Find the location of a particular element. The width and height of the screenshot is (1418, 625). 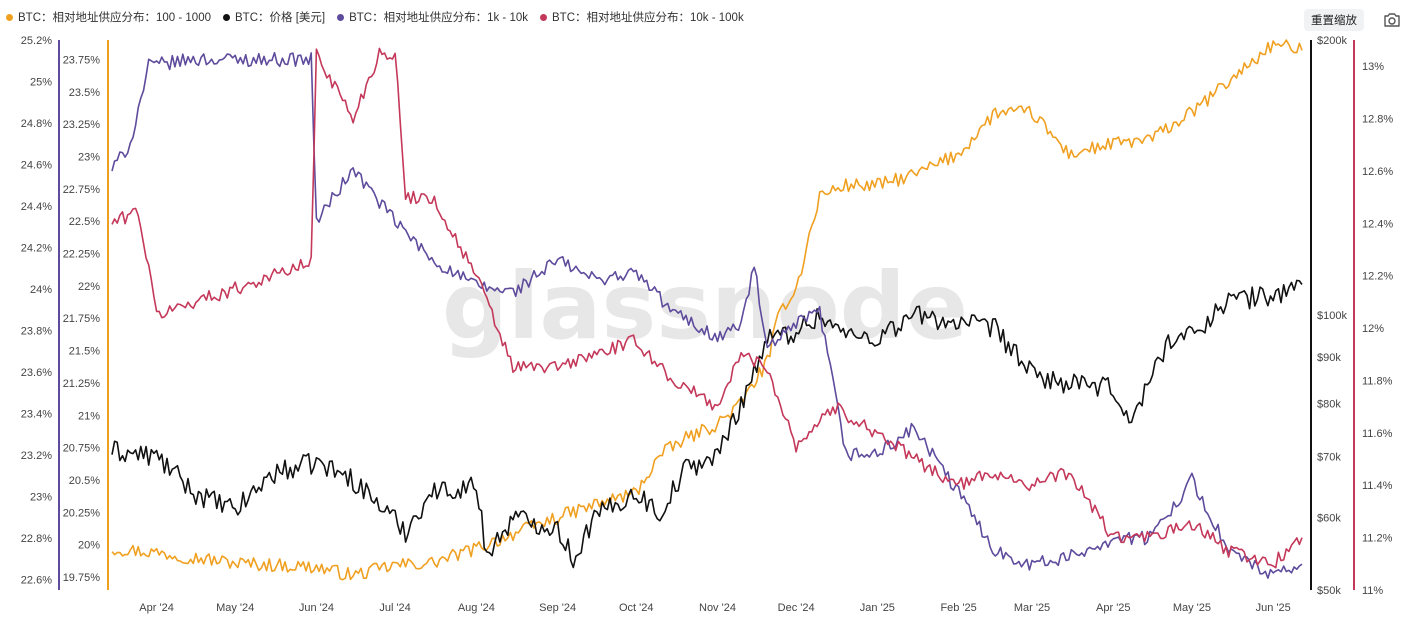

y-tick-label-left-outer: 25% is located at coordinates (41, 83).